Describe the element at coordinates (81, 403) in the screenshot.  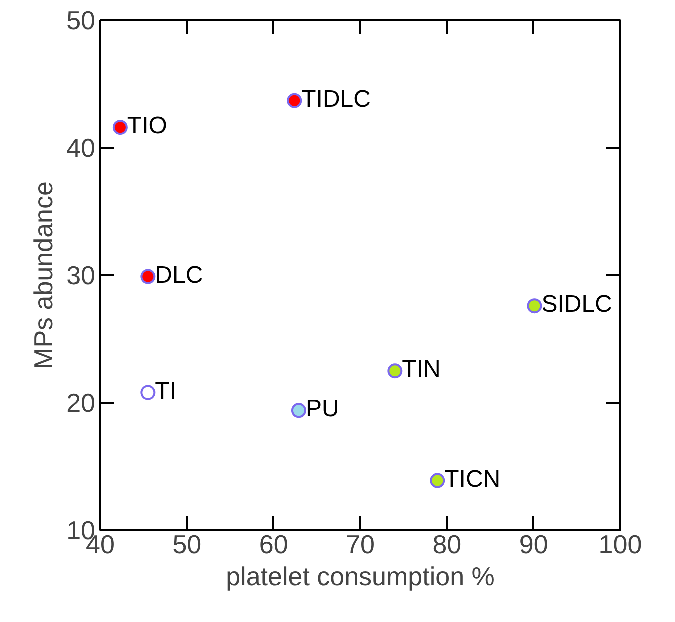
I see `y-tick-label: 20` at that location.